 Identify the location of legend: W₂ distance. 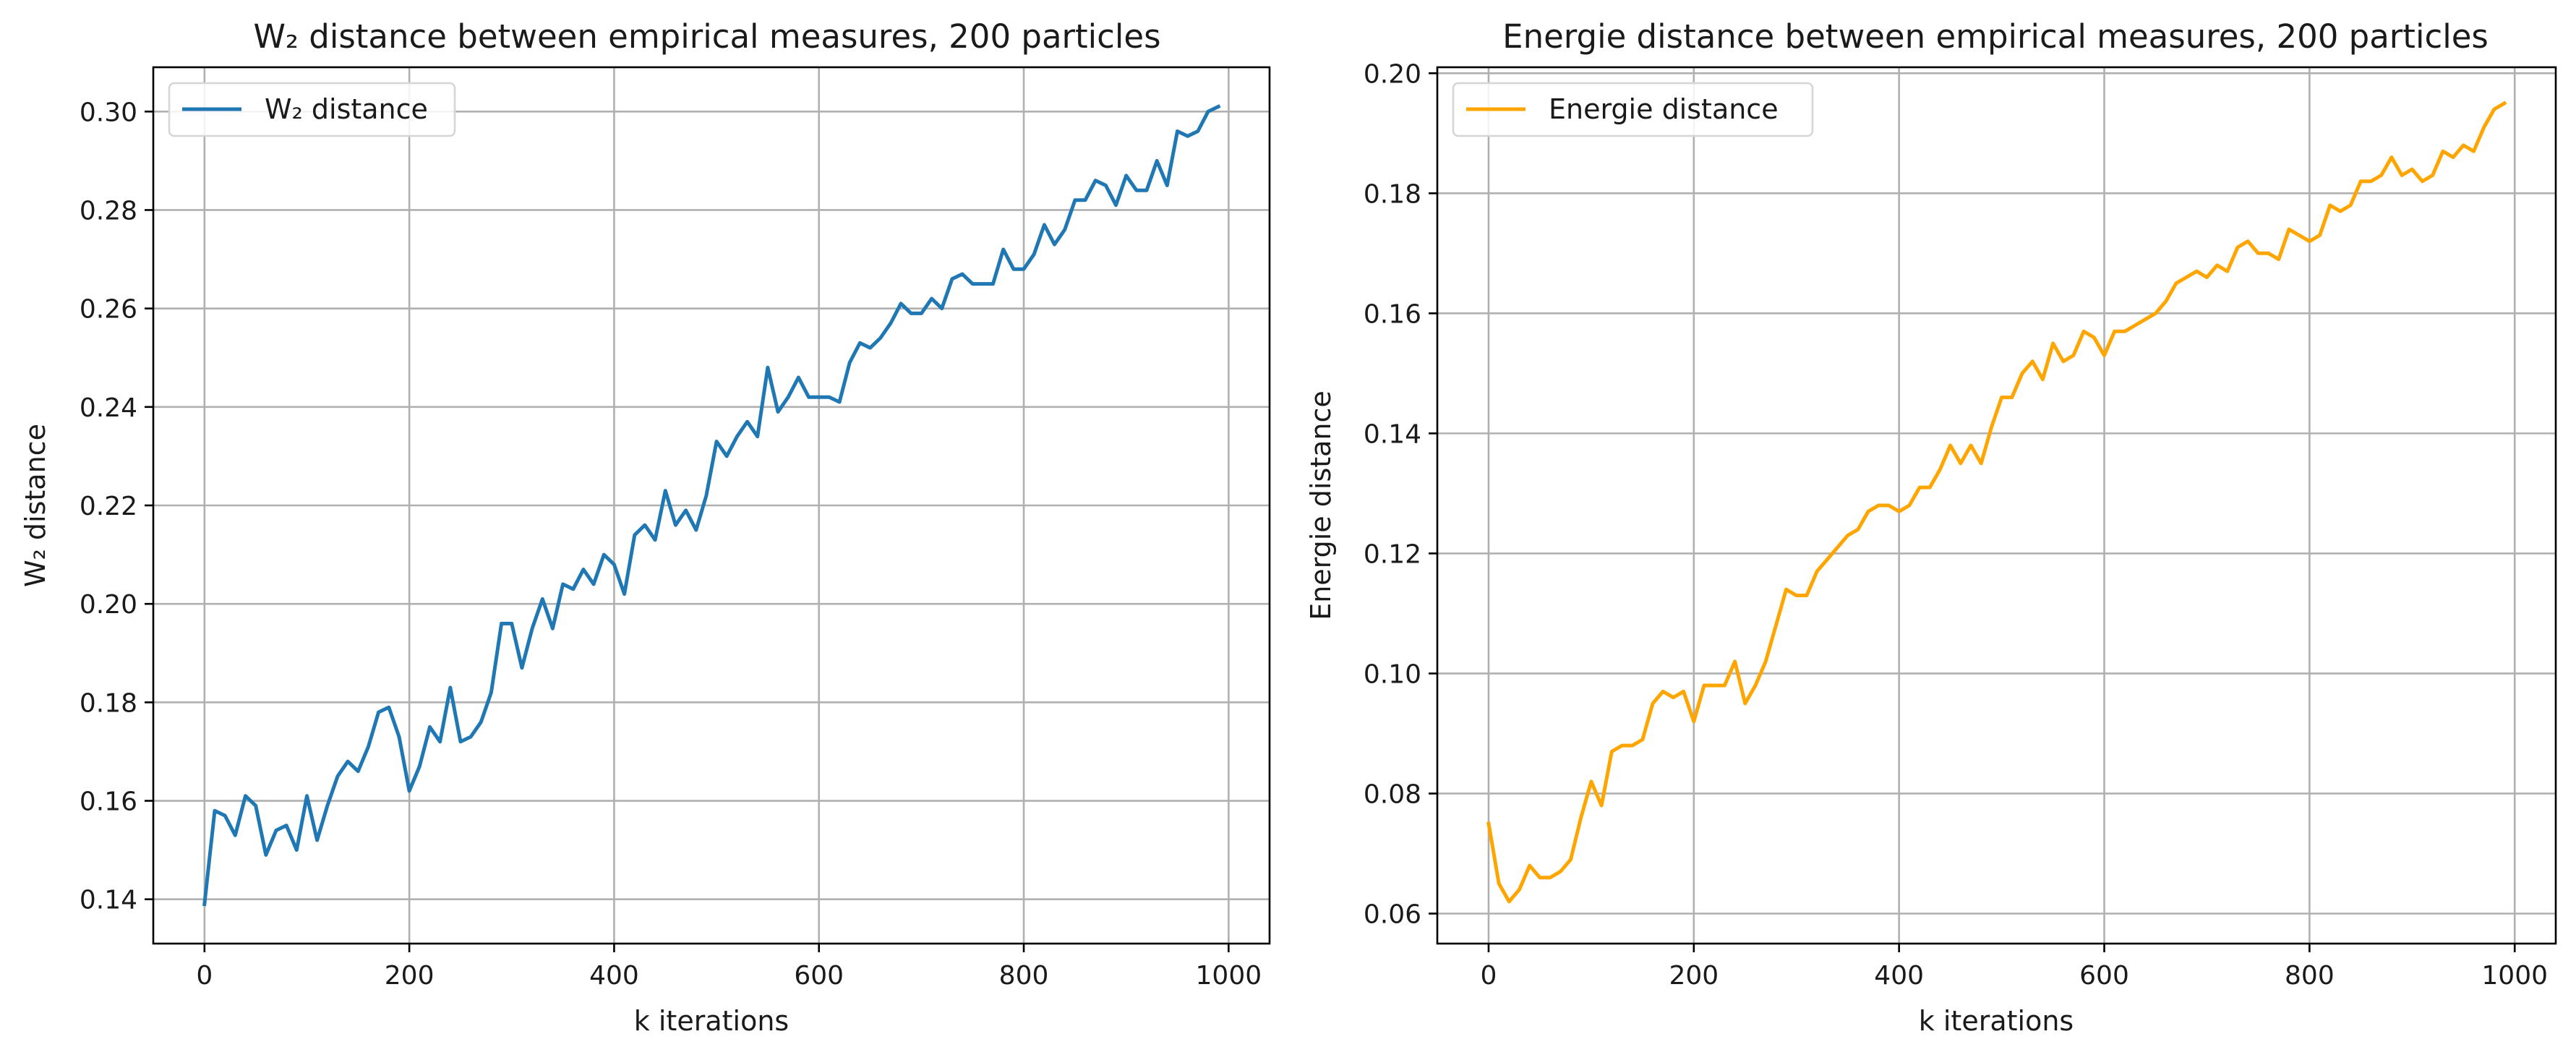
(312, 110).